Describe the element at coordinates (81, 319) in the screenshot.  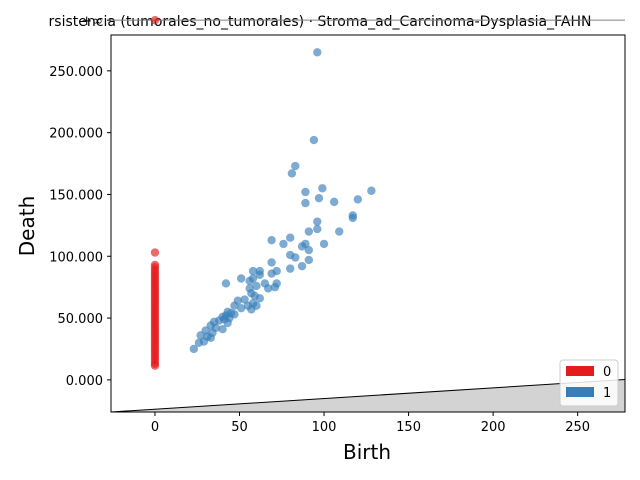
I see `y-tick-label: 50.000` at that location.